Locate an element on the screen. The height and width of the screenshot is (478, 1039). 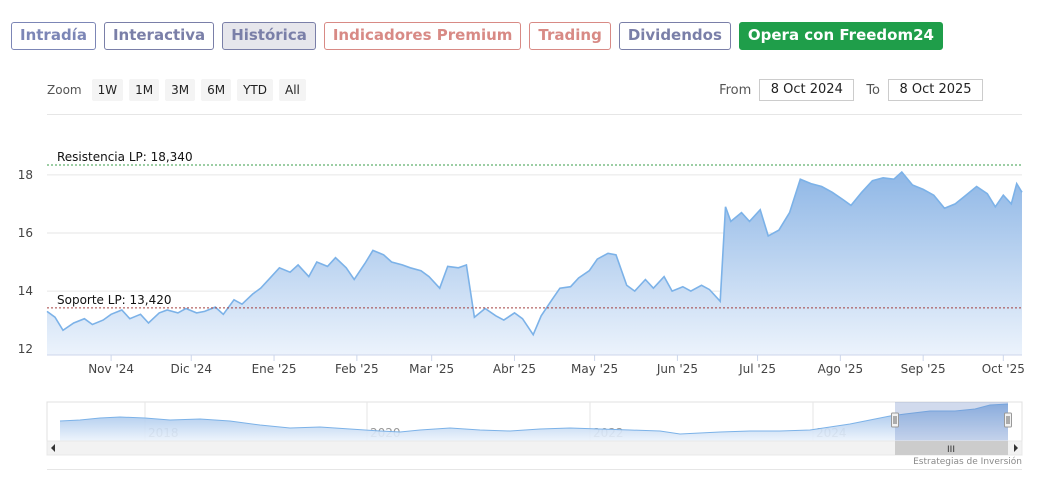
zoom-1m-button: 1M is located at coordinates (144, 90).